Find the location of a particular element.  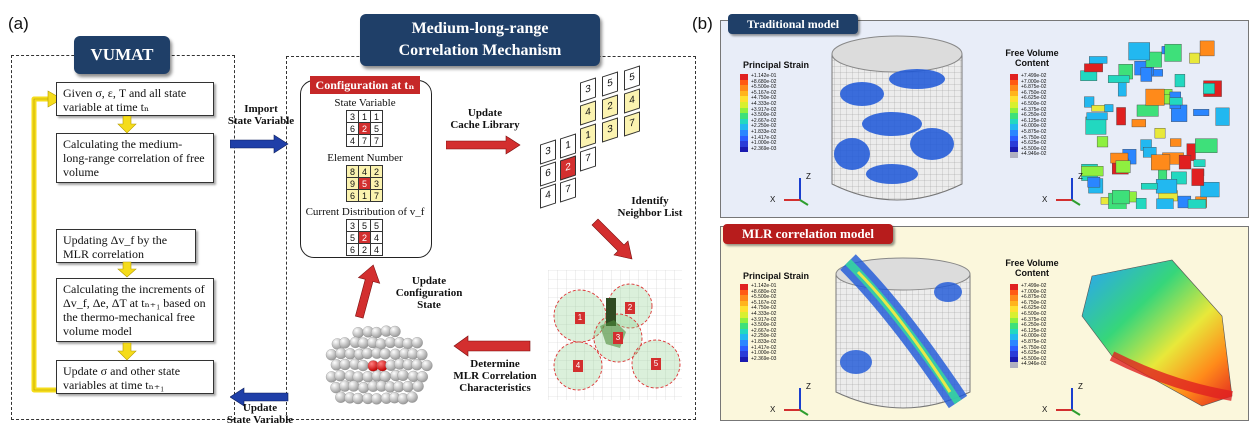

axis-x-1: X is located at coordinates (773, 199).